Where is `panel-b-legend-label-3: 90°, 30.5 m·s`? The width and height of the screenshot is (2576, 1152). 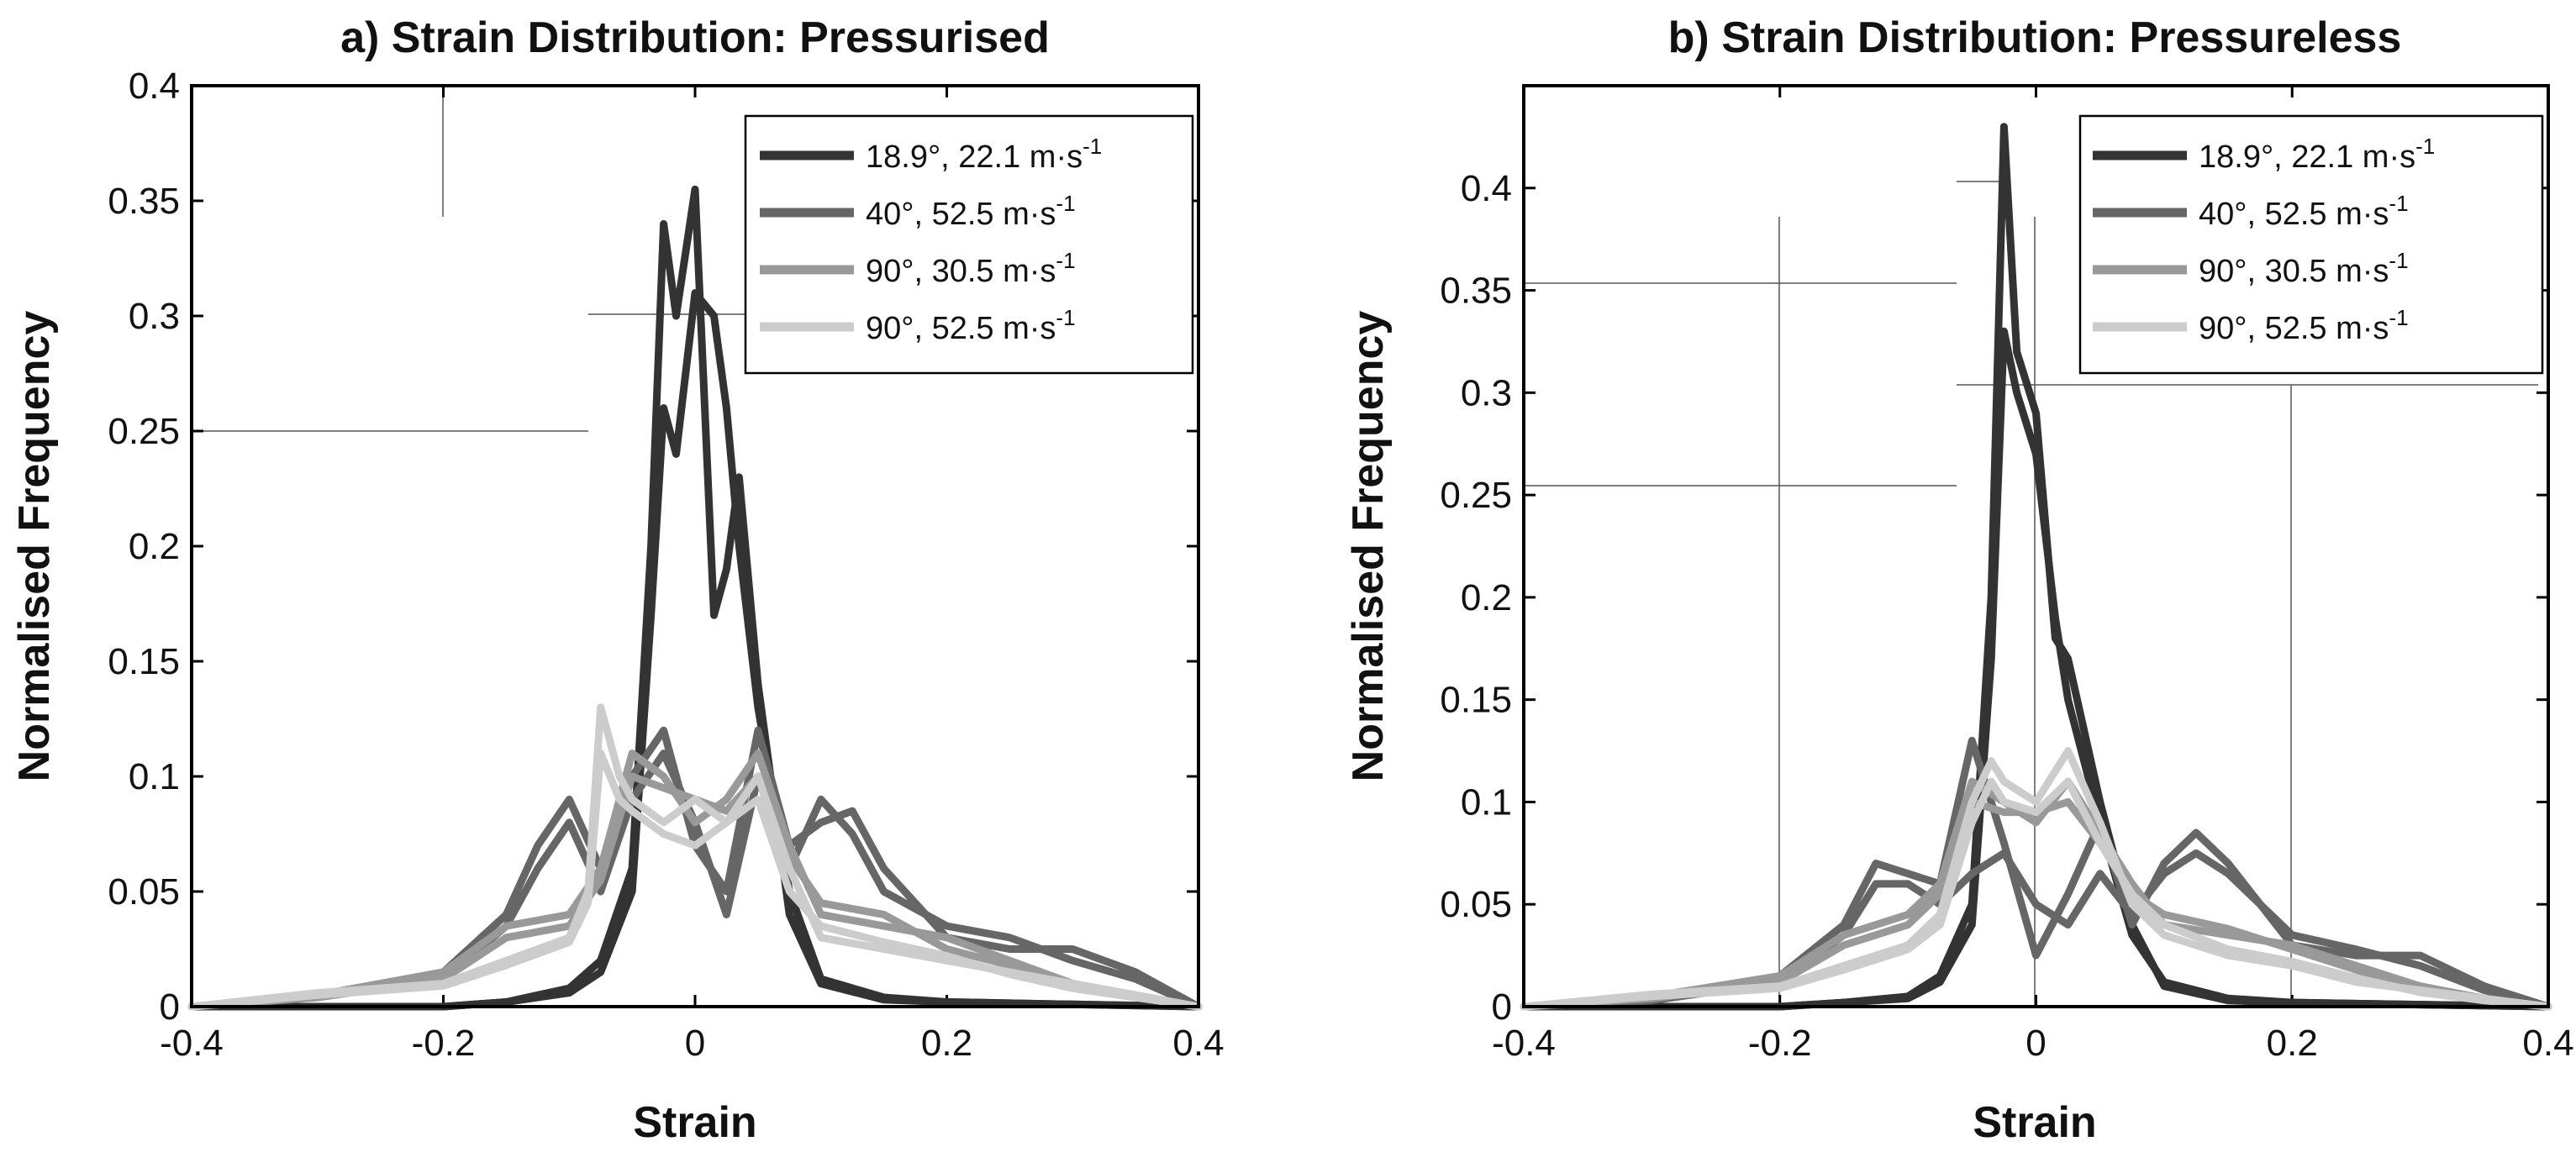
panel-b-legend-label-3: 90°, 30.5 m·s is located at coordinates (2294, 271).